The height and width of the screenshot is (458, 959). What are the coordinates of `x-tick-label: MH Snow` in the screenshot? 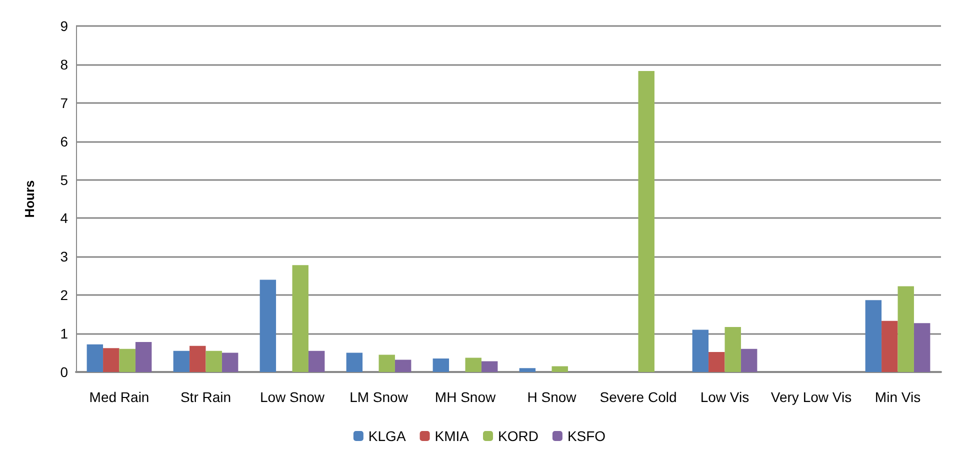 It's located at (465, 397).